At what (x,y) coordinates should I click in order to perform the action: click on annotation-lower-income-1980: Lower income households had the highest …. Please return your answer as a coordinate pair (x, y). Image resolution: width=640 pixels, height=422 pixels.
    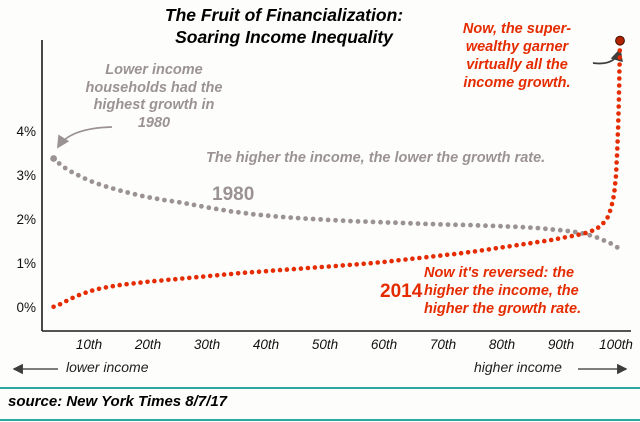
    Looking at the image, I should click on (154, 97).